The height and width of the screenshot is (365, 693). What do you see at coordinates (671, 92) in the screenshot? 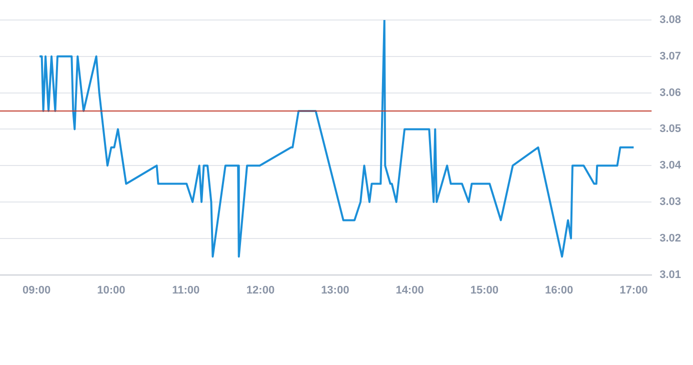
I see `y-tick-label: 3.06` at bounding box center [671, 92].